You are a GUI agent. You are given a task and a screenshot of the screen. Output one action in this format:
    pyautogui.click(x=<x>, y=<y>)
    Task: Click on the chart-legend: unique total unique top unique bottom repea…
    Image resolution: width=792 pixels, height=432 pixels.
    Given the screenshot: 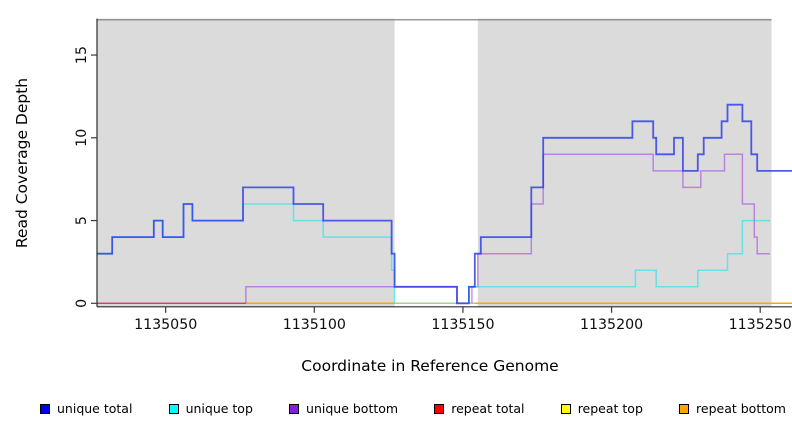 What is the action you would take?
    pyautogui.click(x=413, y=409)
    